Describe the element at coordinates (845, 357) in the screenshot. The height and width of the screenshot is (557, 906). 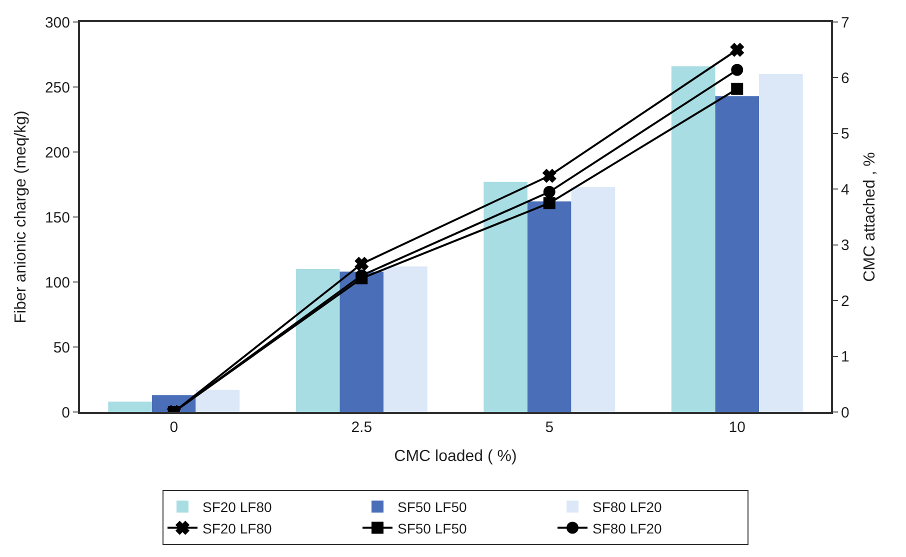
I see `y2-tick-label: 1` at that location.